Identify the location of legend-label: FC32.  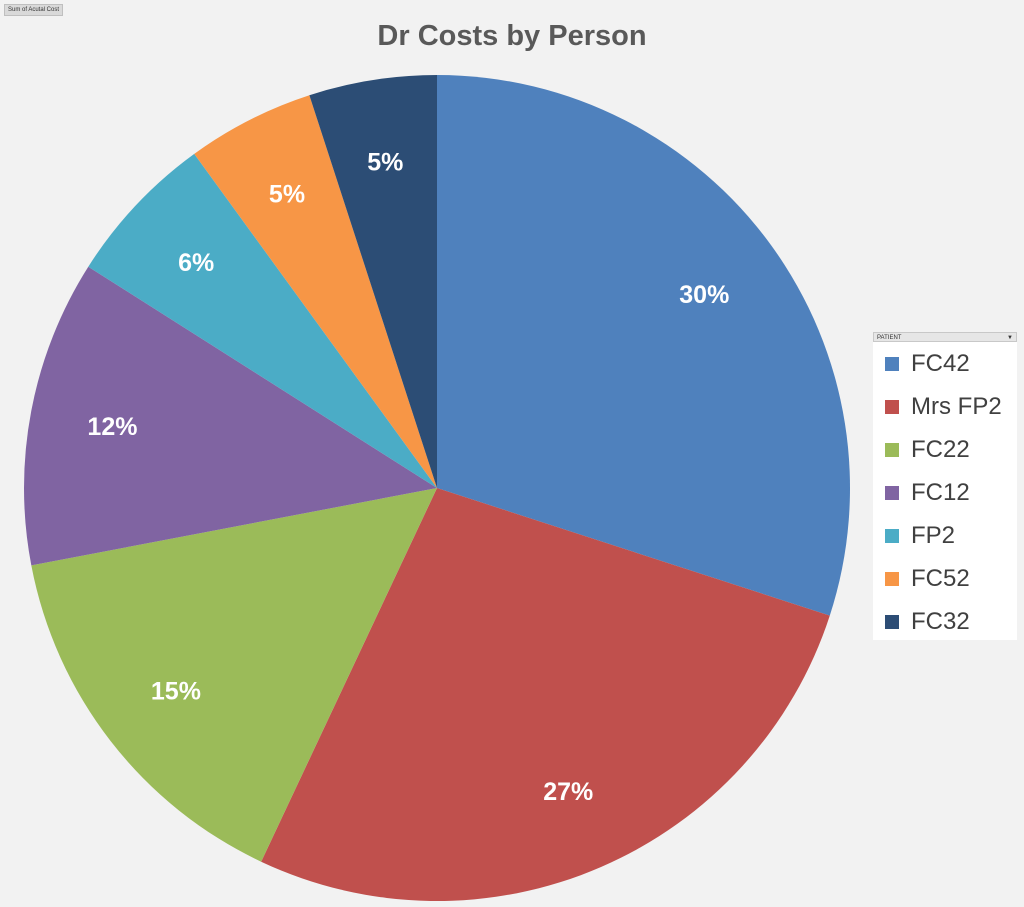
(940, 621).